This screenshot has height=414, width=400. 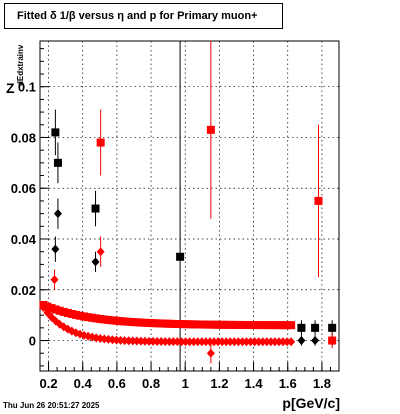 I want to click on timestamp-footer: Thu Jun 26 20:51:27 2025, so click(x=51, y=405).